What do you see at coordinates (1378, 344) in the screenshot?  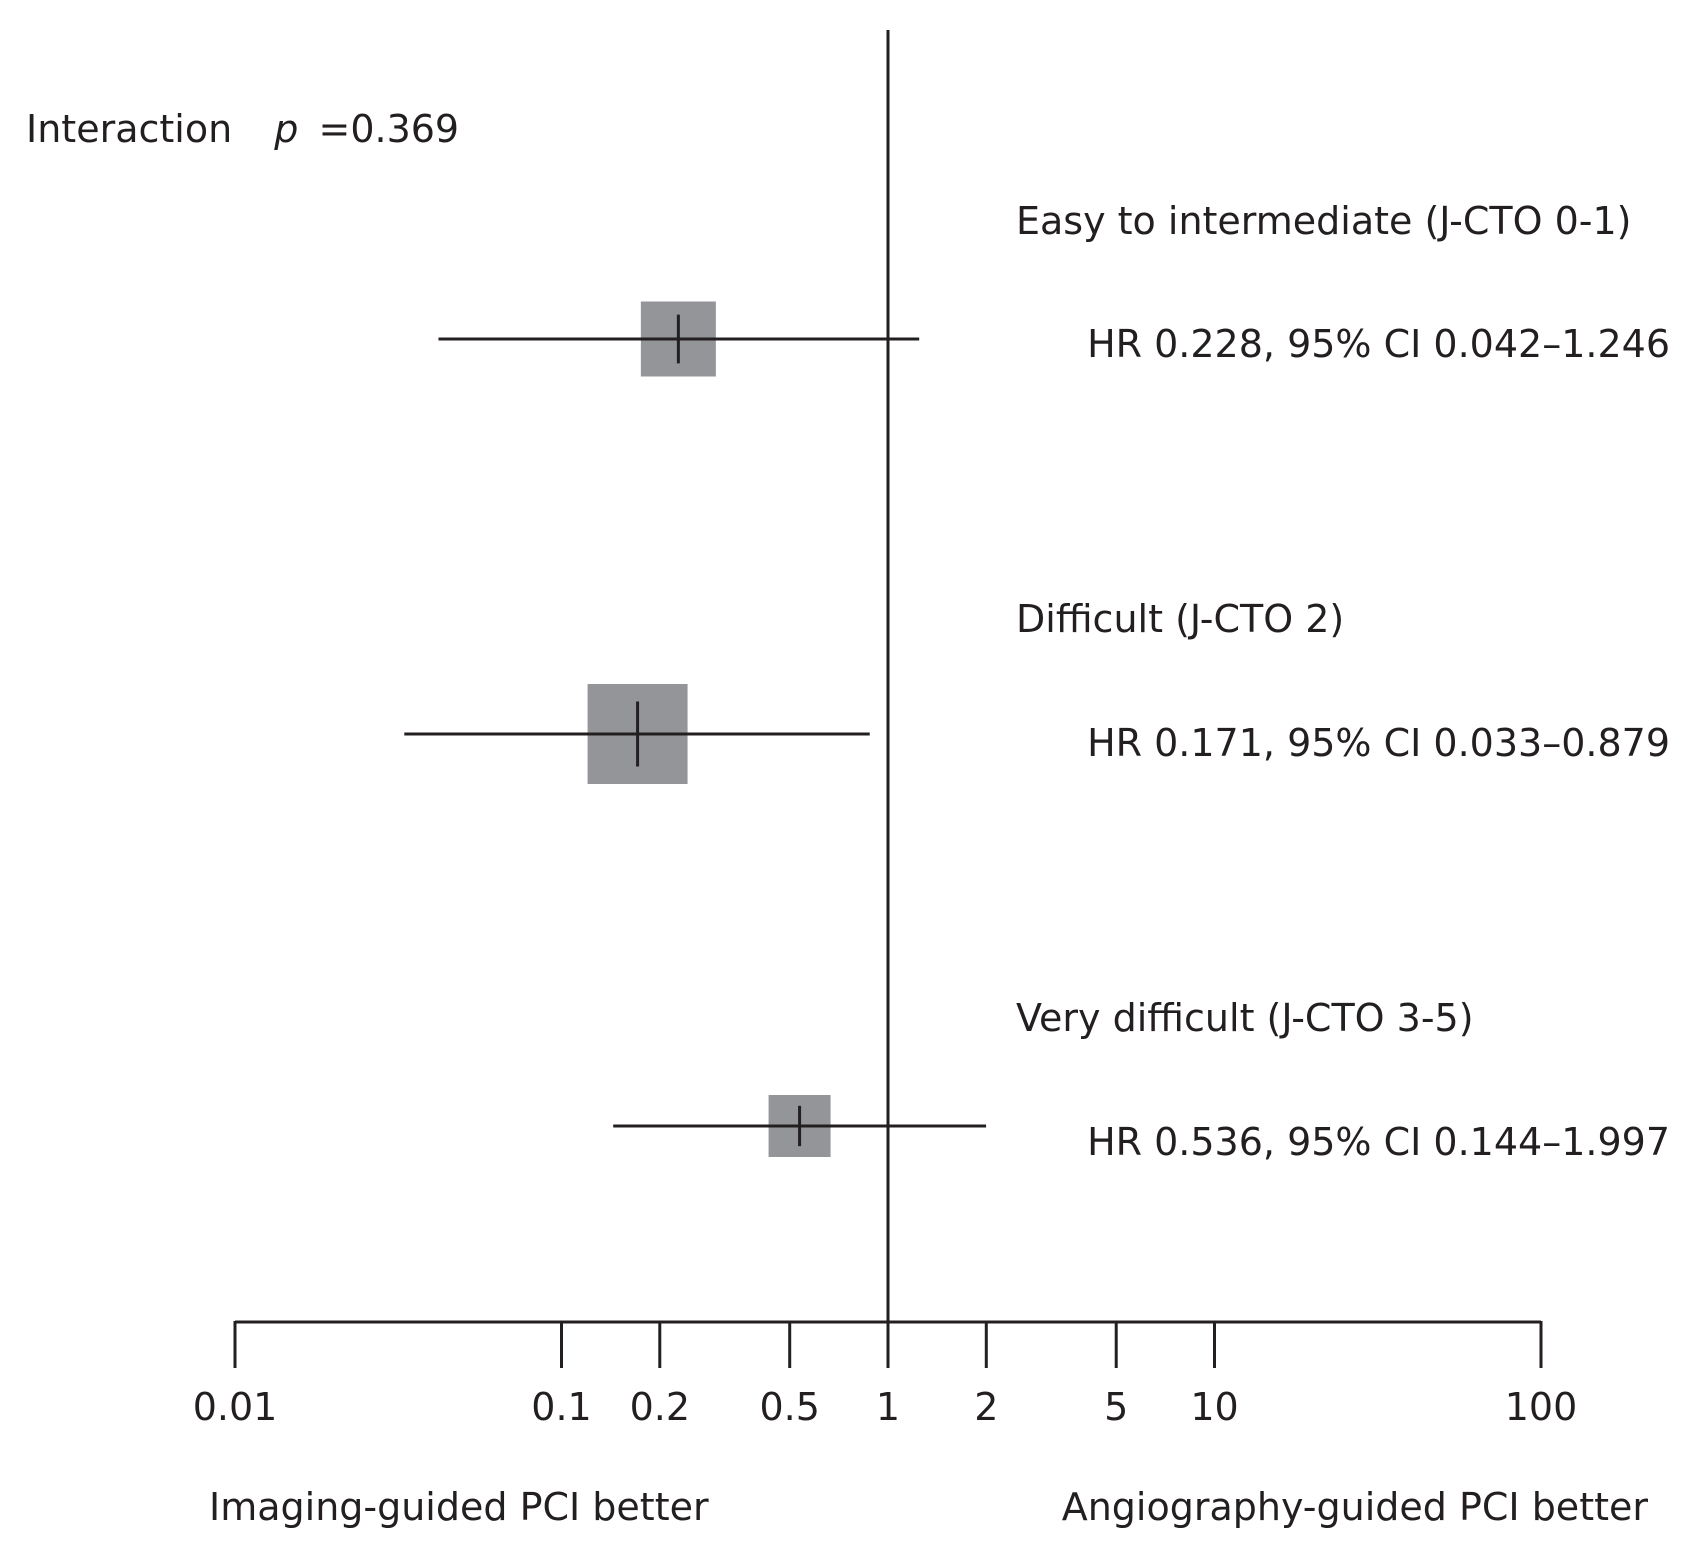 I see `hr-stat-label: HR 0.228, 95% CI 0.042–1.246` at bounding box center [1378, 344].